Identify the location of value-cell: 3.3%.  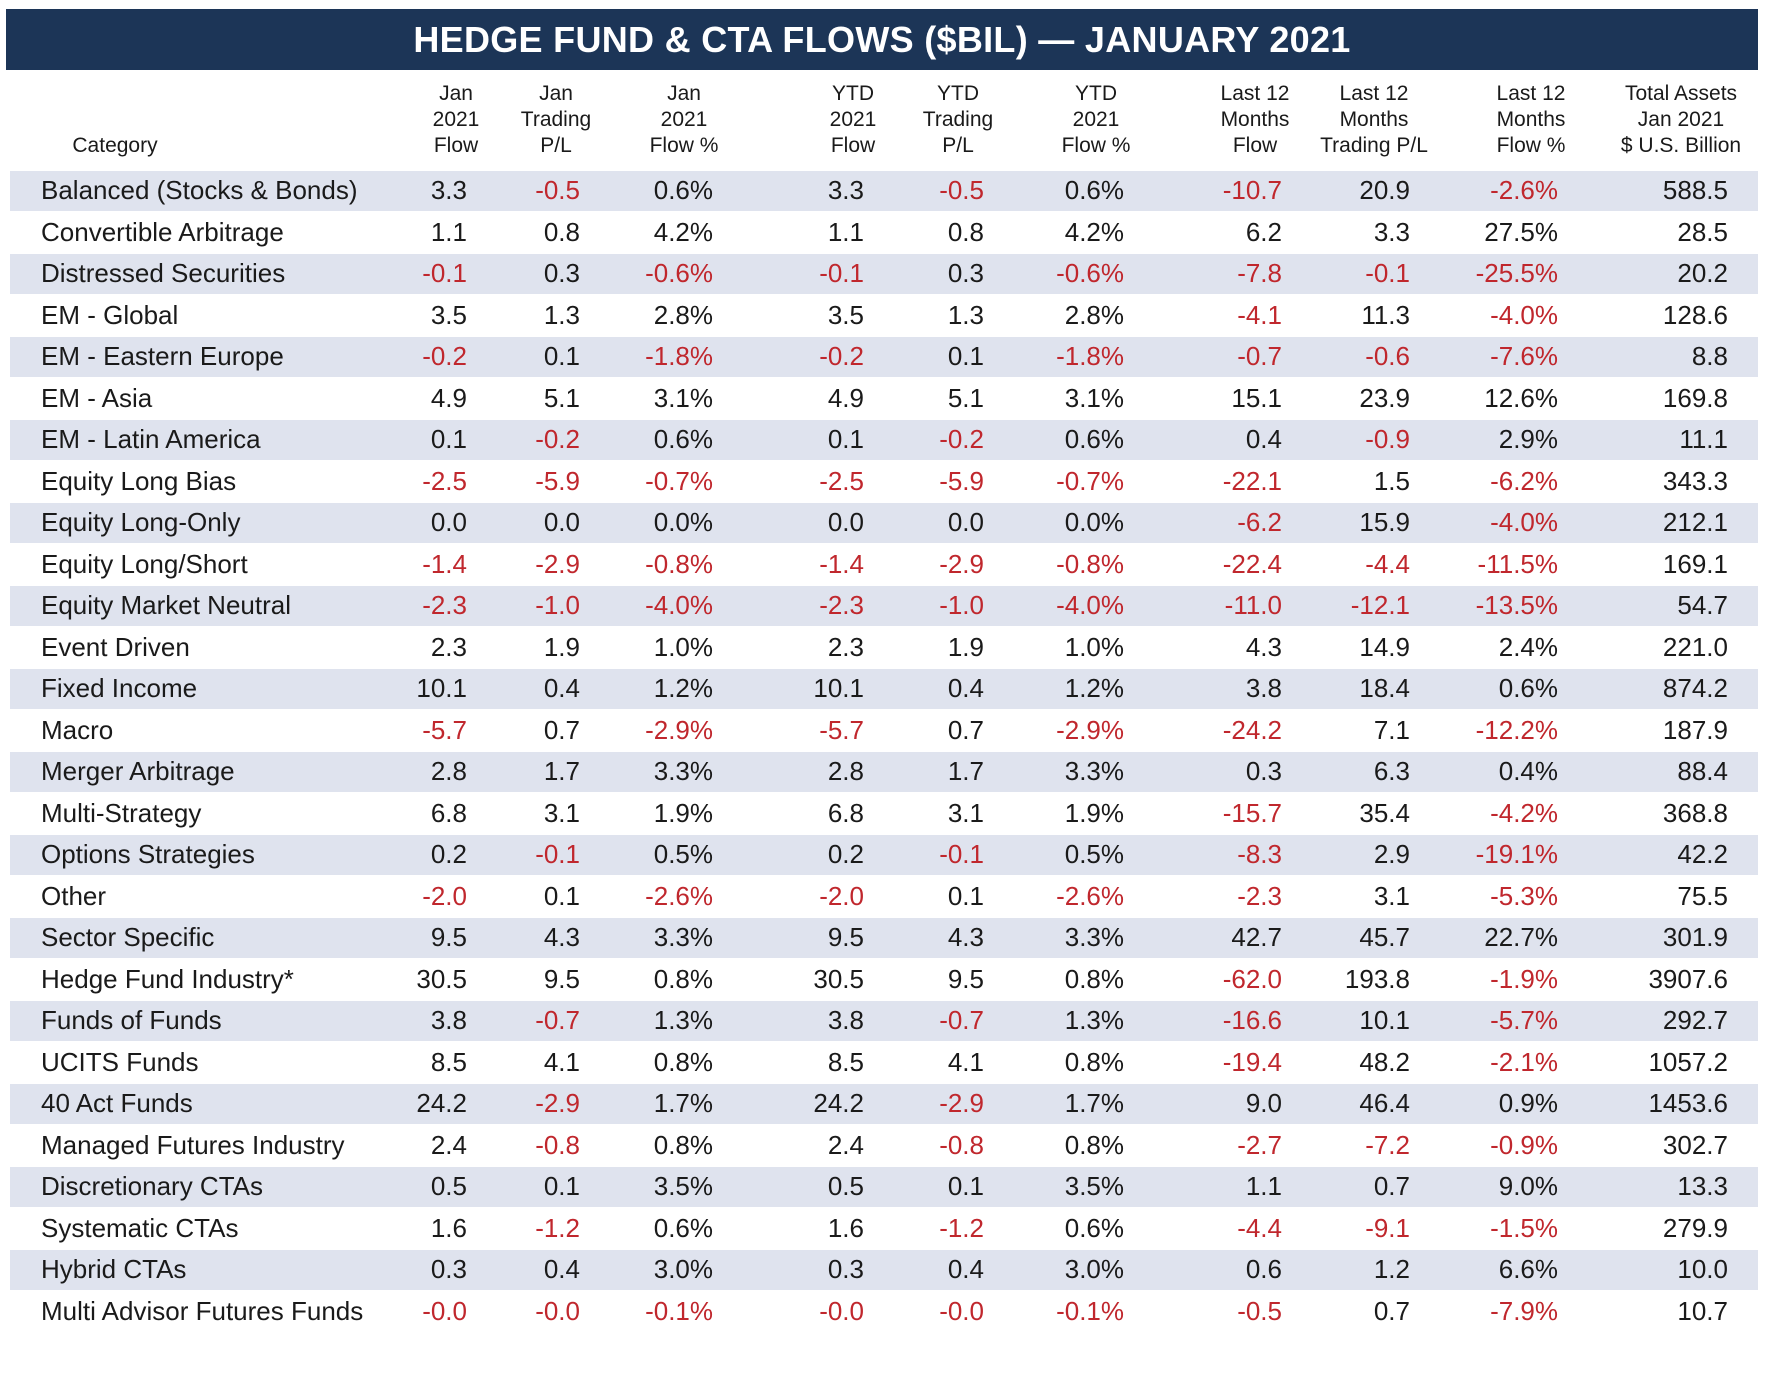
(683, 771).